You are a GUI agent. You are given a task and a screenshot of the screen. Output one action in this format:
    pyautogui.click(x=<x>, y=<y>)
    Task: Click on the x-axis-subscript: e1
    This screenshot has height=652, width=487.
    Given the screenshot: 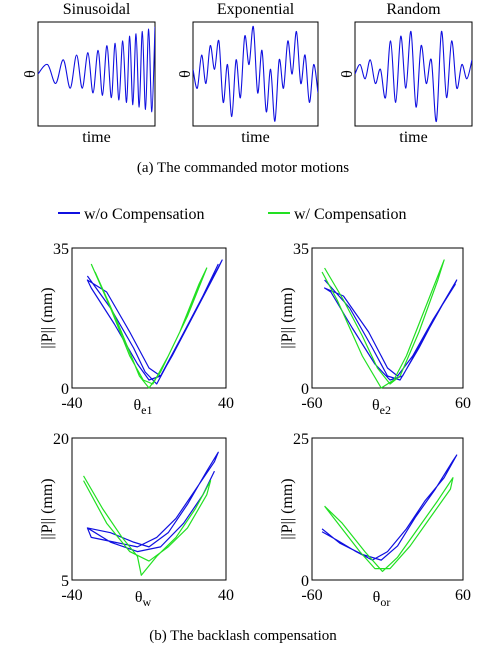 What is the action you would take?
    pyautogui.click(x=146, y=410)
    